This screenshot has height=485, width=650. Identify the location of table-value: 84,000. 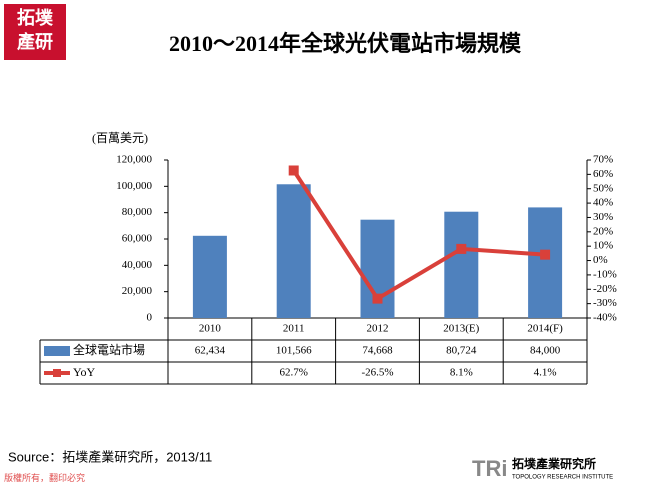
(545, 351).